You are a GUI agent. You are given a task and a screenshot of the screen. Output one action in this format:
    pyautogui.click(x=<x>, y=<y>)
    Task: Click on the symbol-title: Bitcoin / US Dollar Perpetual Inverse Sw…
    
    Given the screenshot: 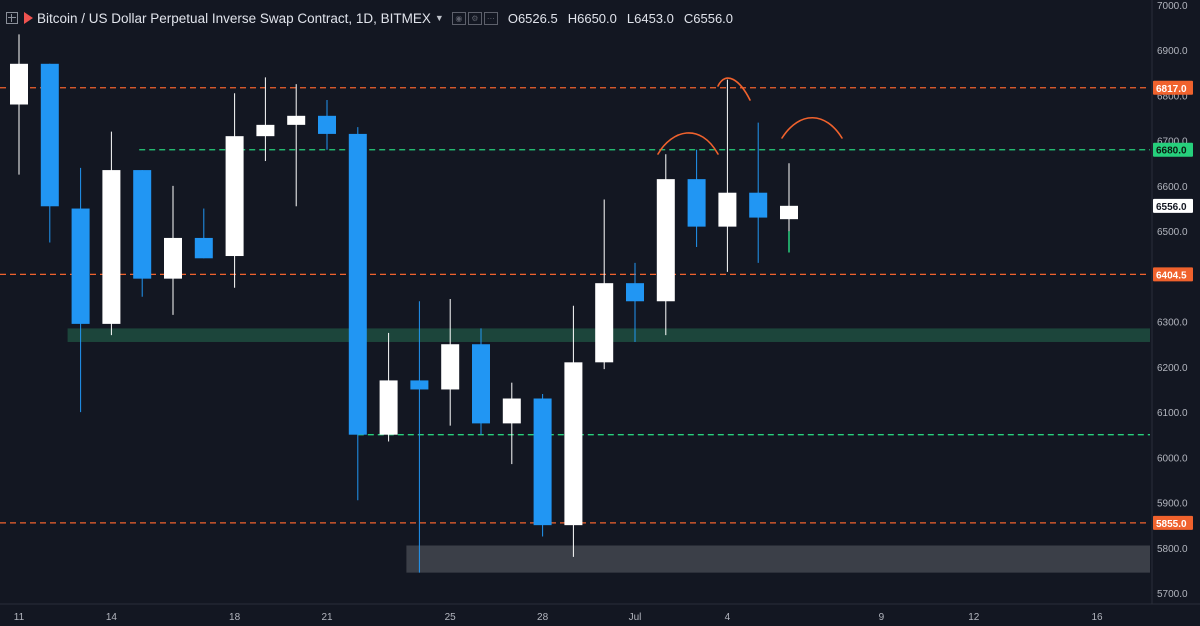 What is the action you would take?
    pyautogui.click(x=234, y=18)
    